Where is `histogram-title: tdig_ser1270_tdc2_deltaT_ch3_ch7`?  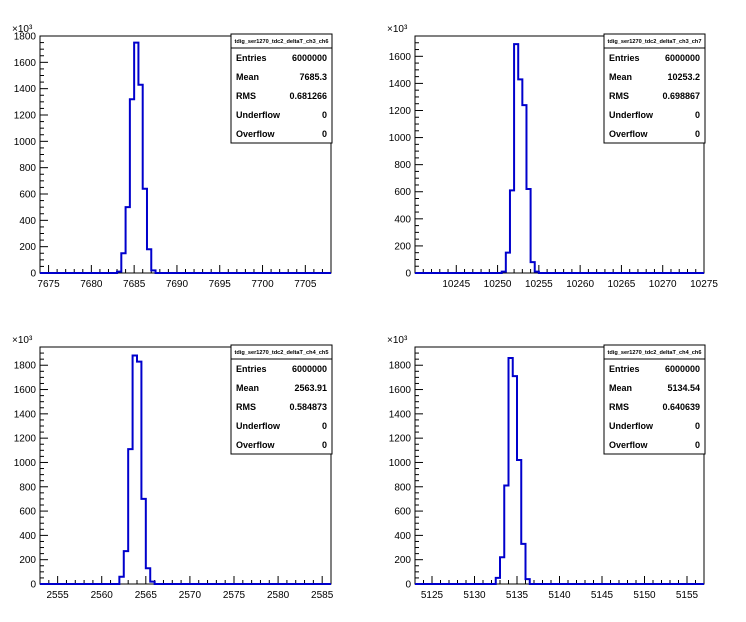 histogram-title: tdig_ser1270_tdc2_deltaT_ch3_ch7 is located at coordinates (655, 42).